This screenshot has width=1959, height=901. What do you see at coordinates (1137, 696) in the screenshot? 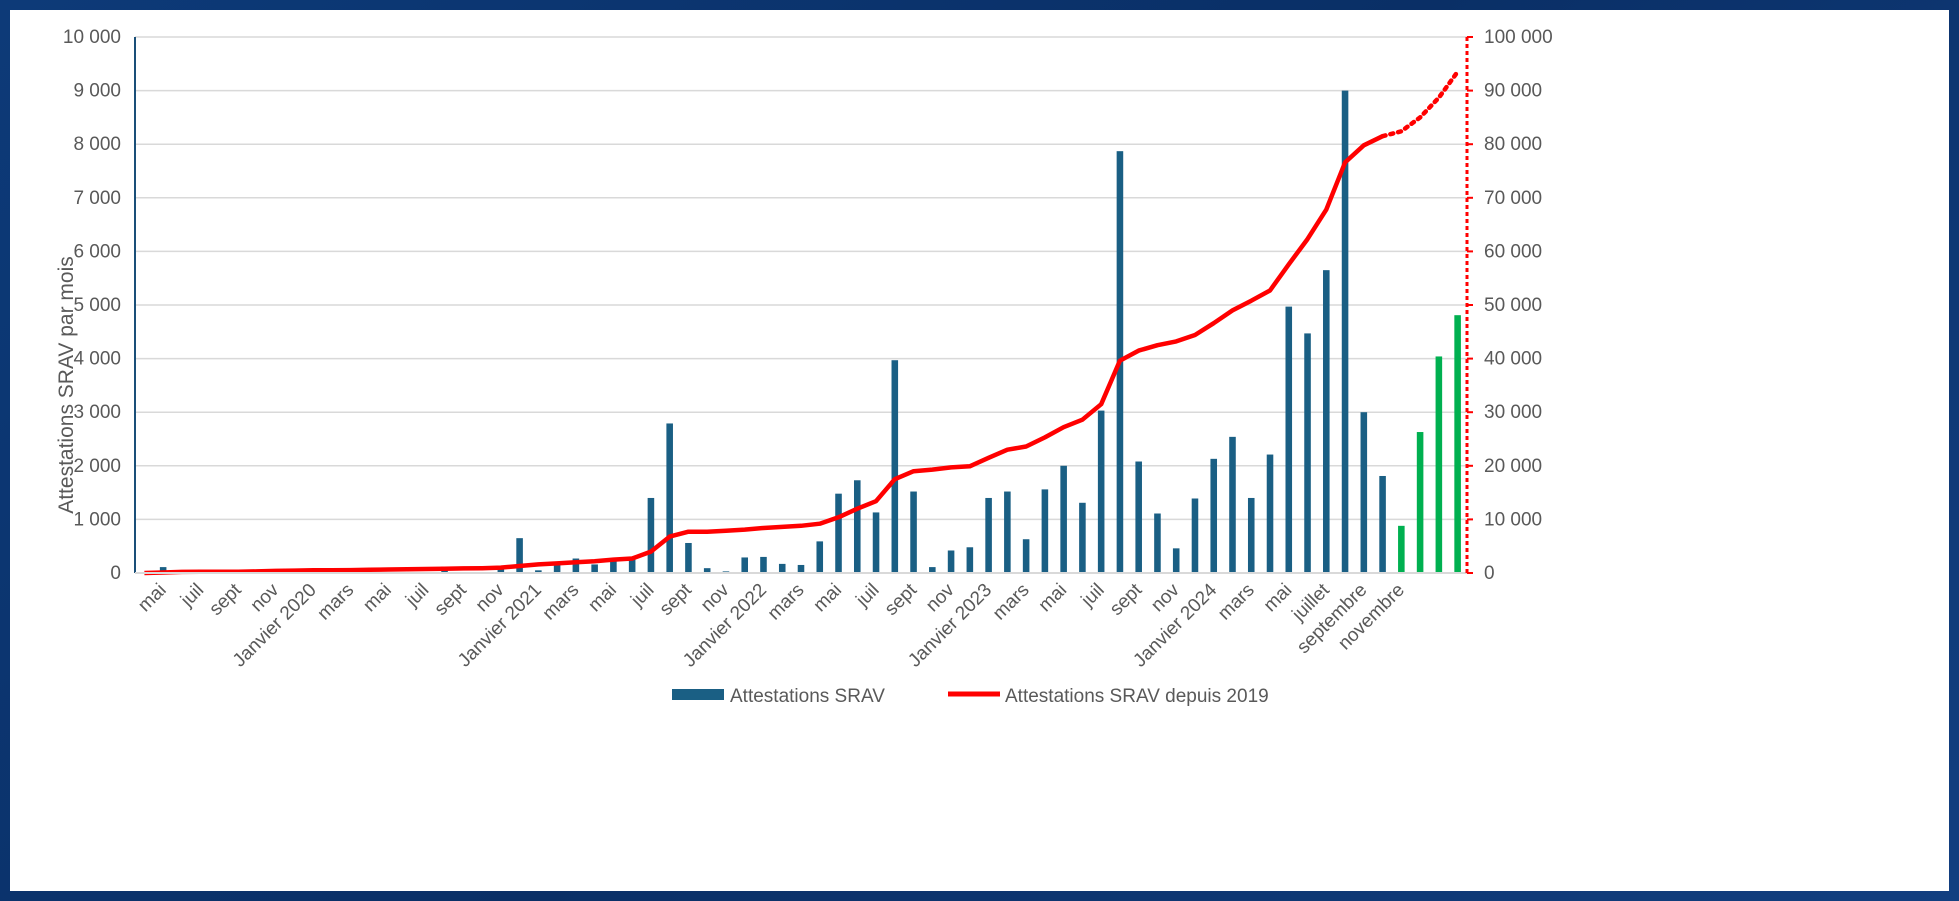
I see `legend-label-line: Attestations SRAV depuis 2019` at bounding box center [1137, 696].